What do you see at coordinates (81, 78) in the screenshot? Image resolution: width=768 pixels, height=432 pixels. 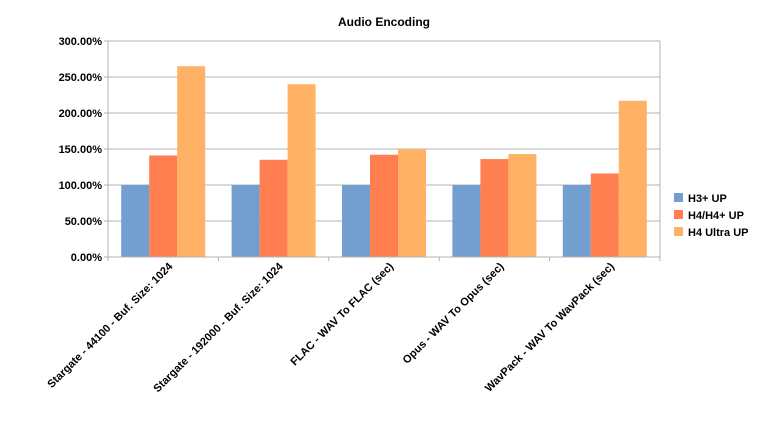 I see `y-tick-label: 250.00%` at bounding box center [81, 78].